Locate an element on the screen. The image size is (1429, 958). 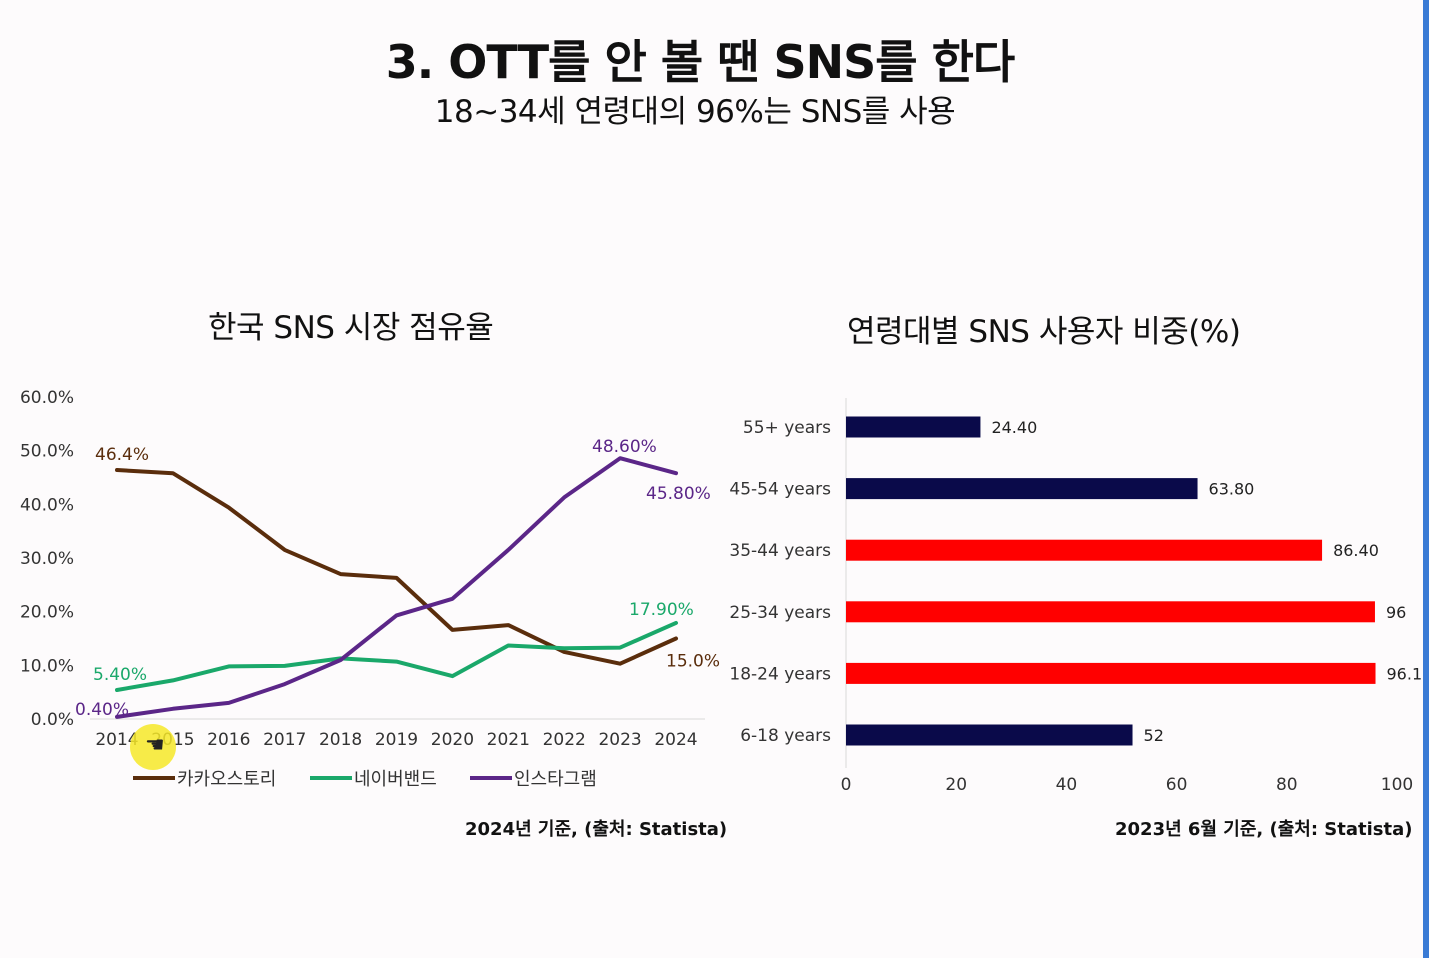
data-label: 48.60% is located at coordinates (624, 447).